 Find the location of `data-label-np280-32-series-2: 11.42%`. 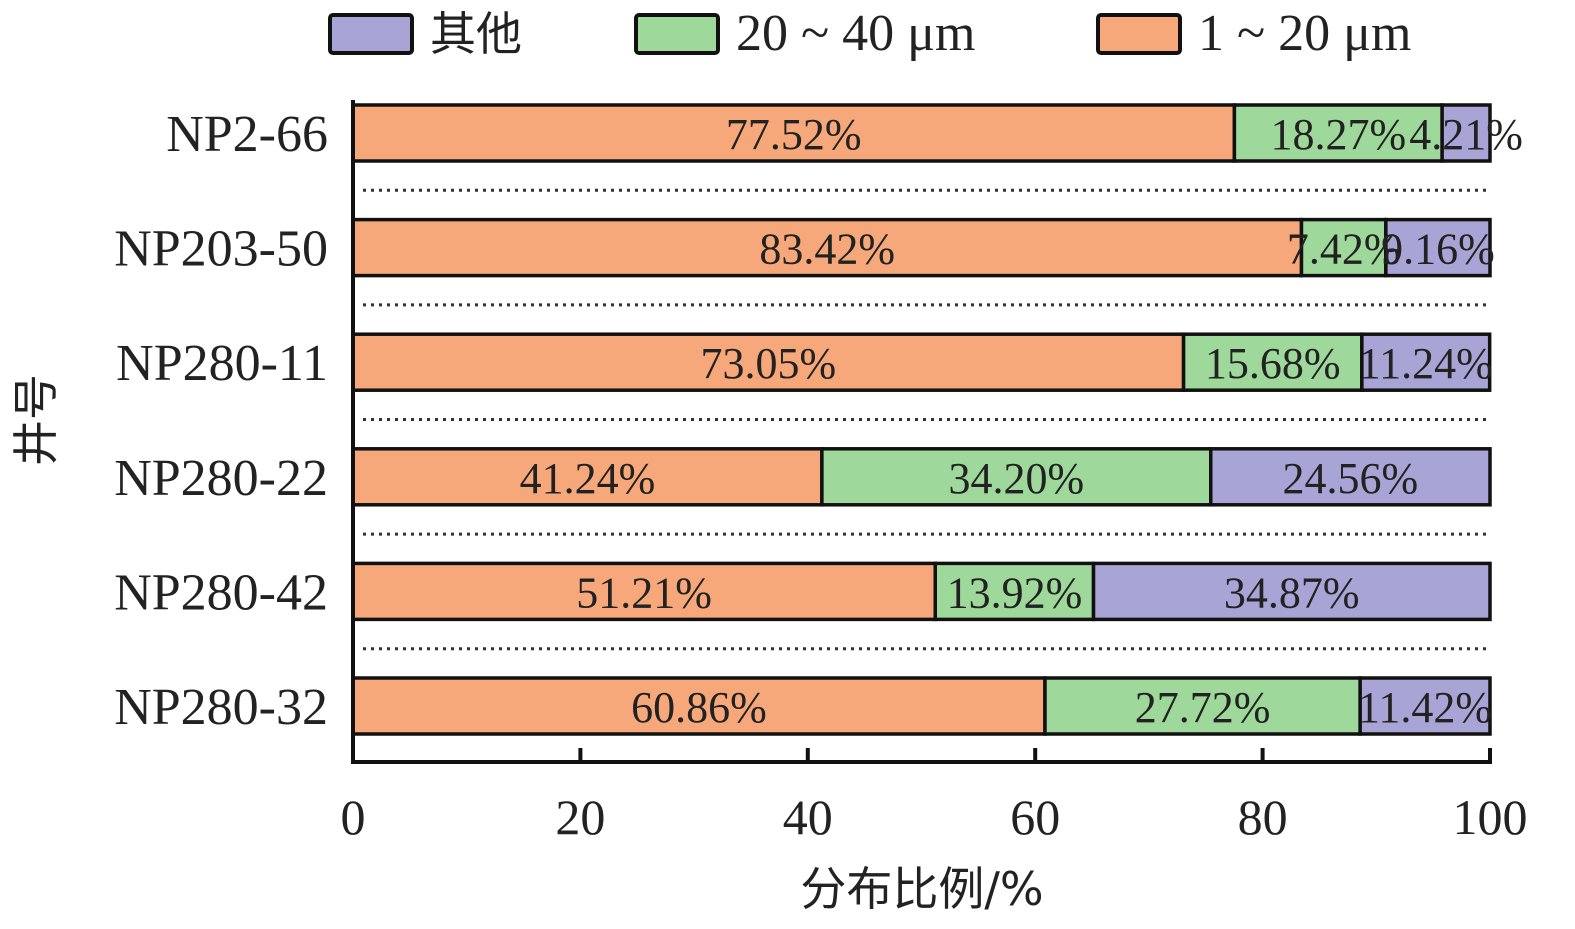

data-label-np280-32-series-2: 11.42% is located at coordinates (1425, 707).